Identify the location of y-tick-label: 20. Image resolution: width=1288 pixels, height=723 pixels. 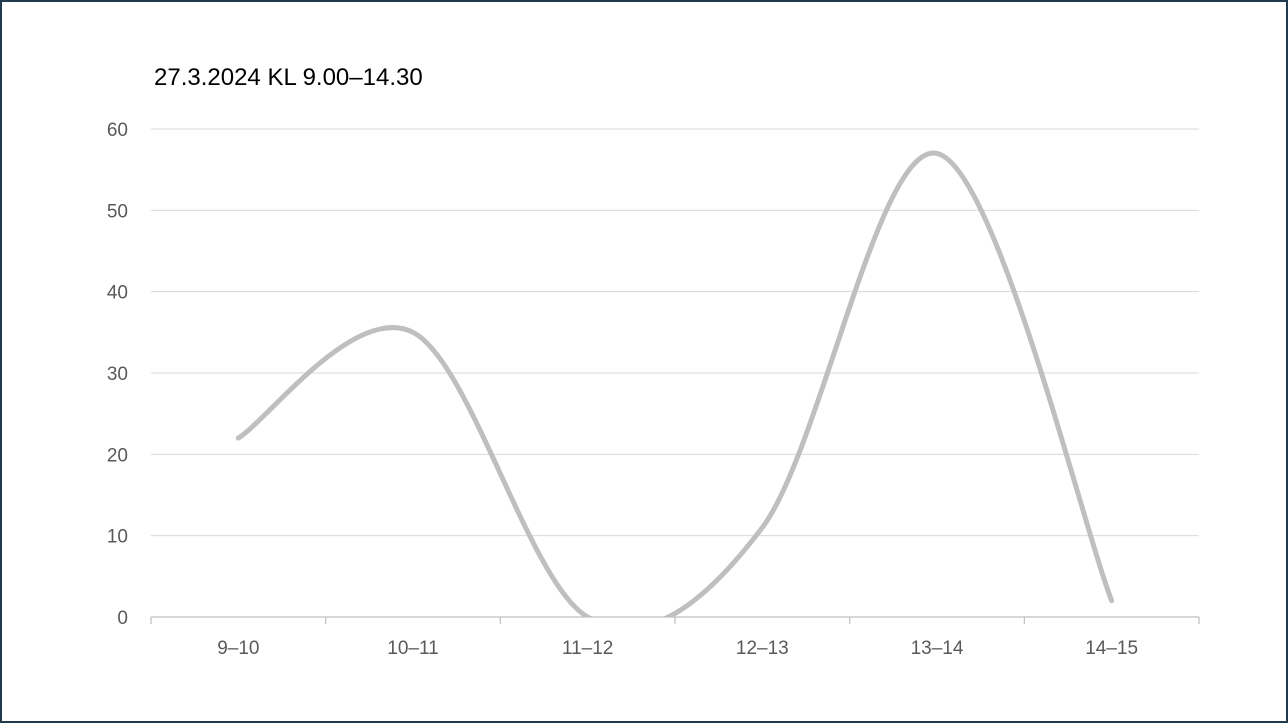
(117, 455).